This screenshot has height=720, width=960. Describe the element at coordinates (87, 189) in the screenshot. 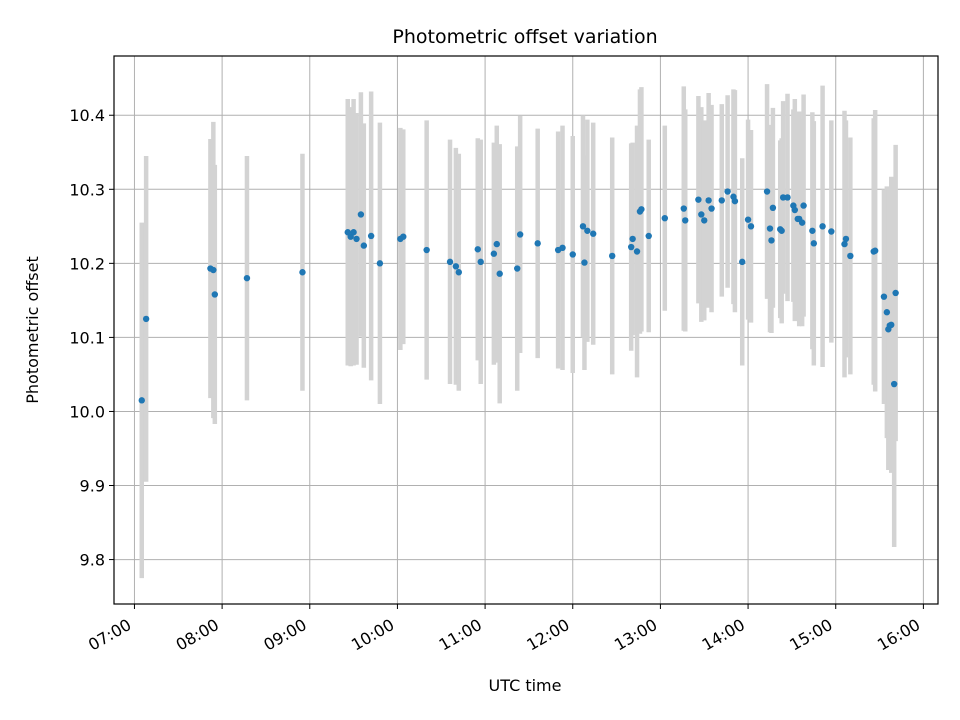

I see `y-tick-label: 10.3` at that location.